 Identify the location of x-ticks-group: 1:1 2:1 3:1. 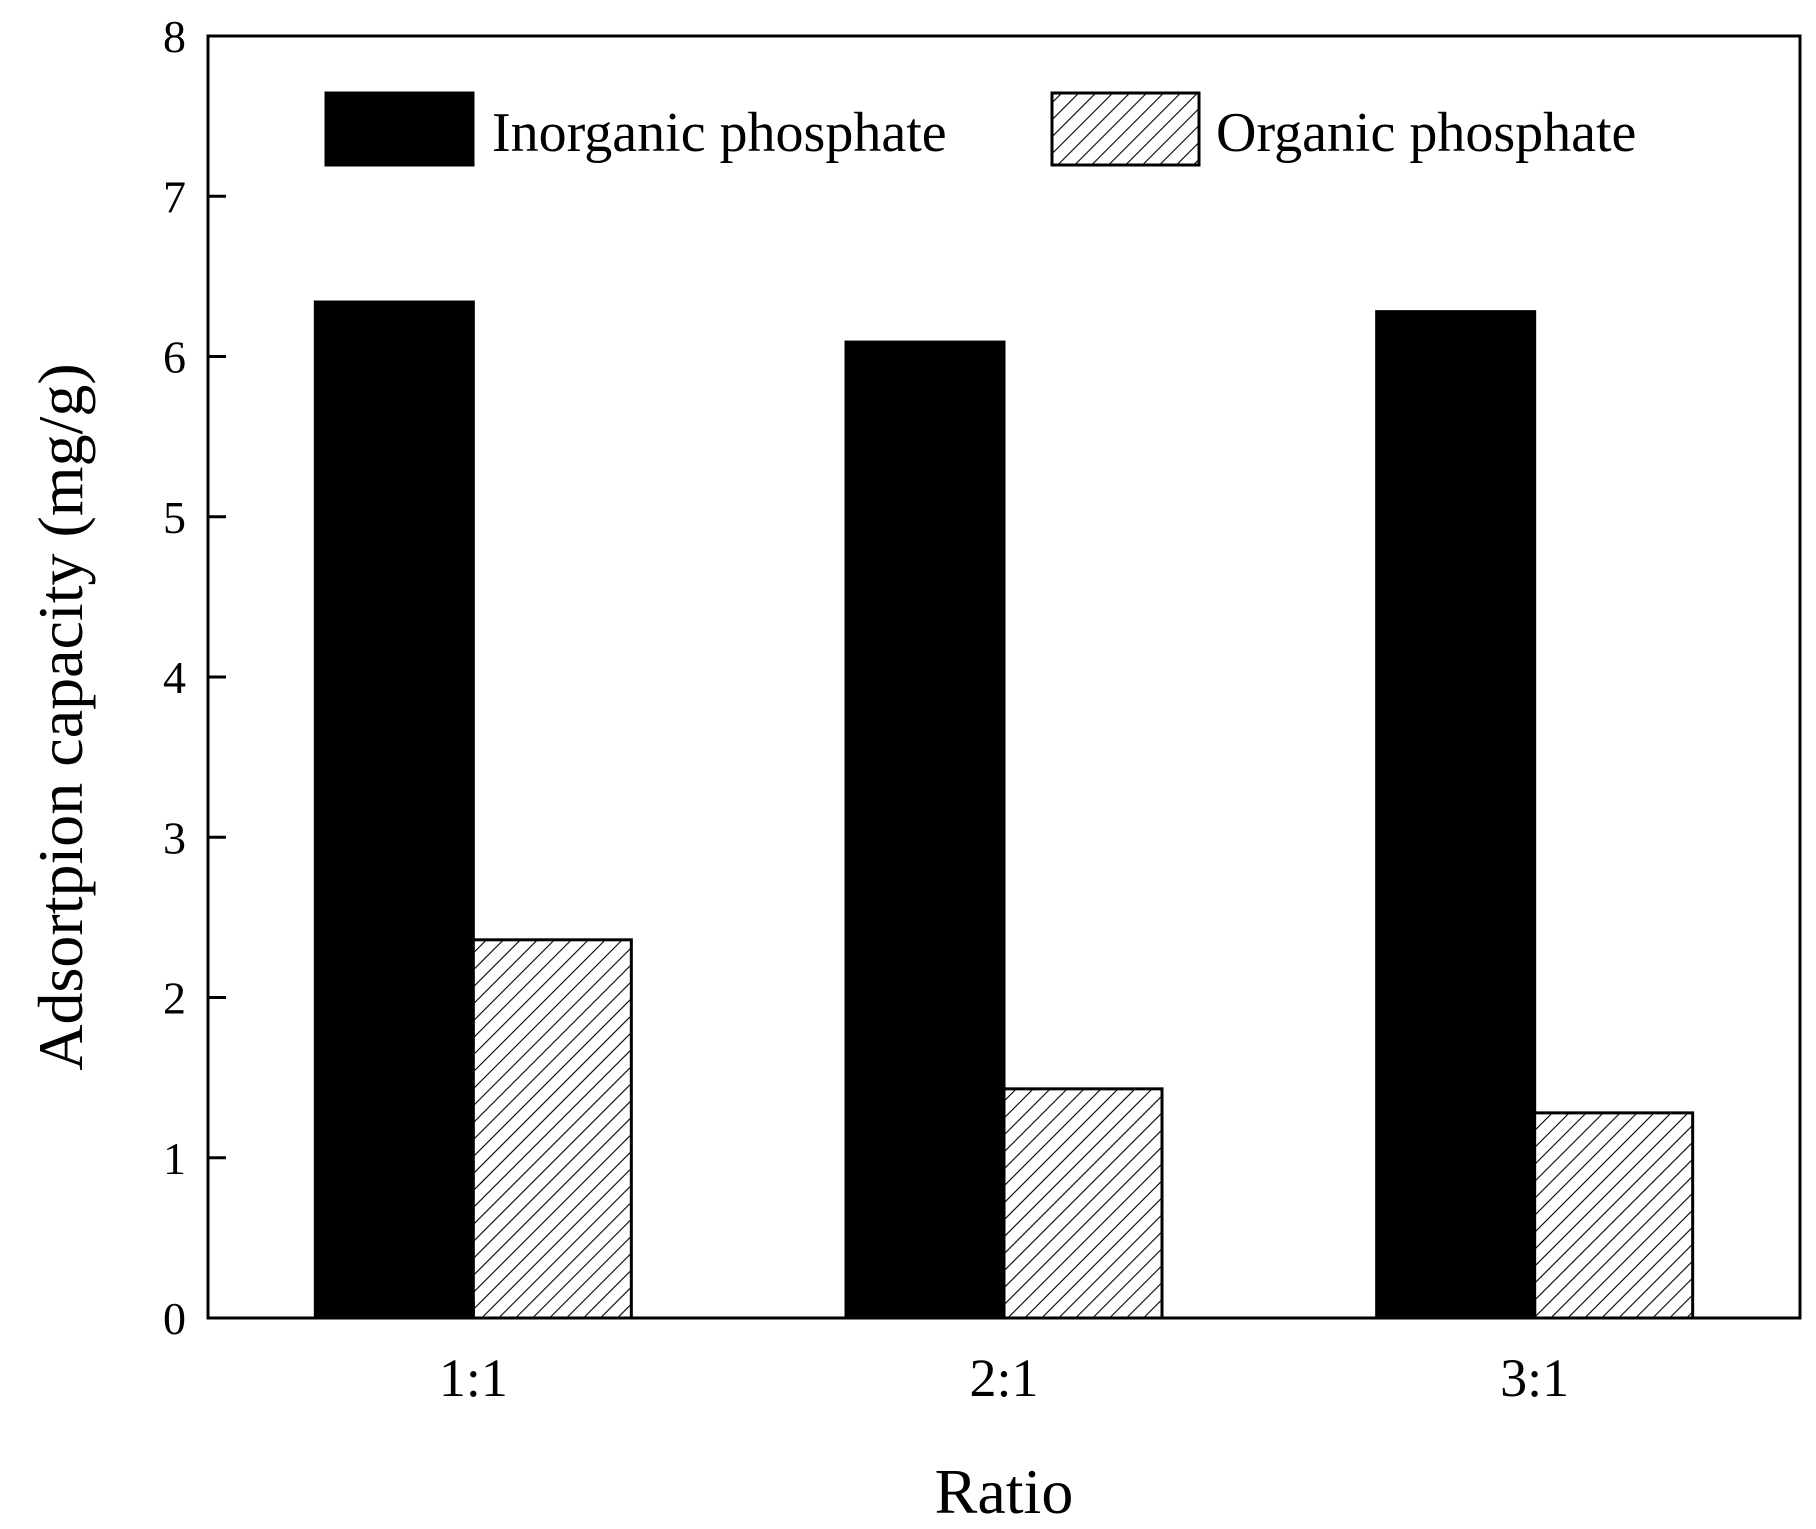
(1004, 1354).